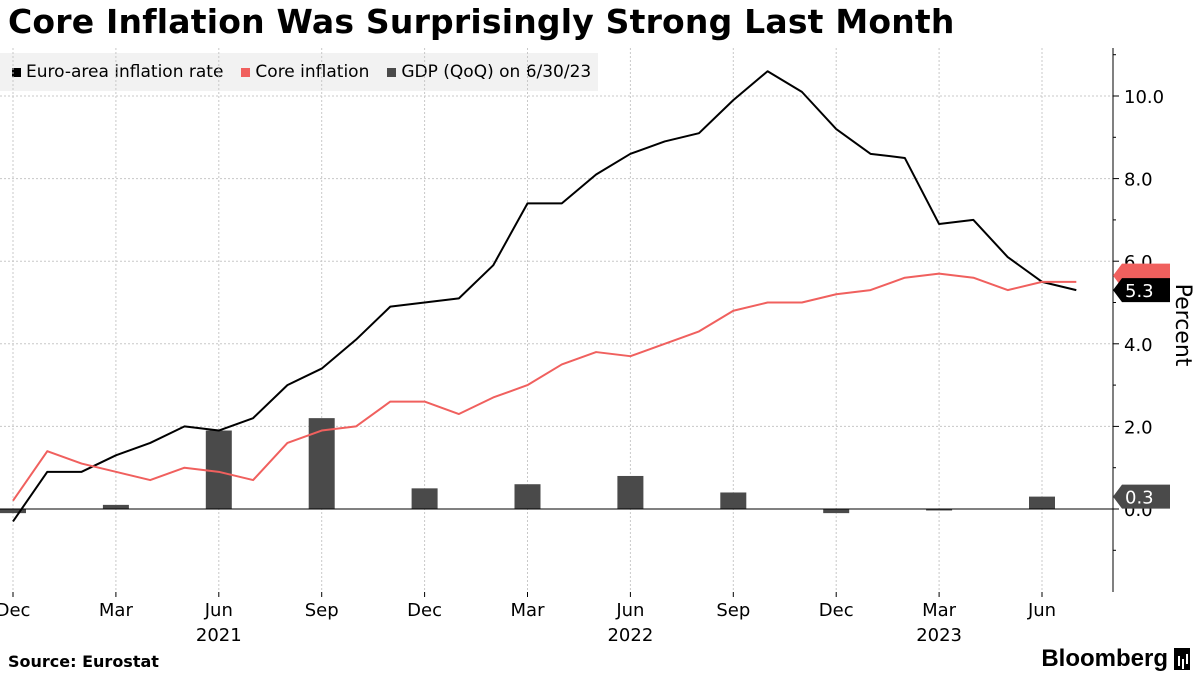 Image resolution: width=1200 pixels, height=675 pixels. Describe the element at coordinates (83, 661) in the screenshot. I see `source-note: Source: Eurostat` at that location.